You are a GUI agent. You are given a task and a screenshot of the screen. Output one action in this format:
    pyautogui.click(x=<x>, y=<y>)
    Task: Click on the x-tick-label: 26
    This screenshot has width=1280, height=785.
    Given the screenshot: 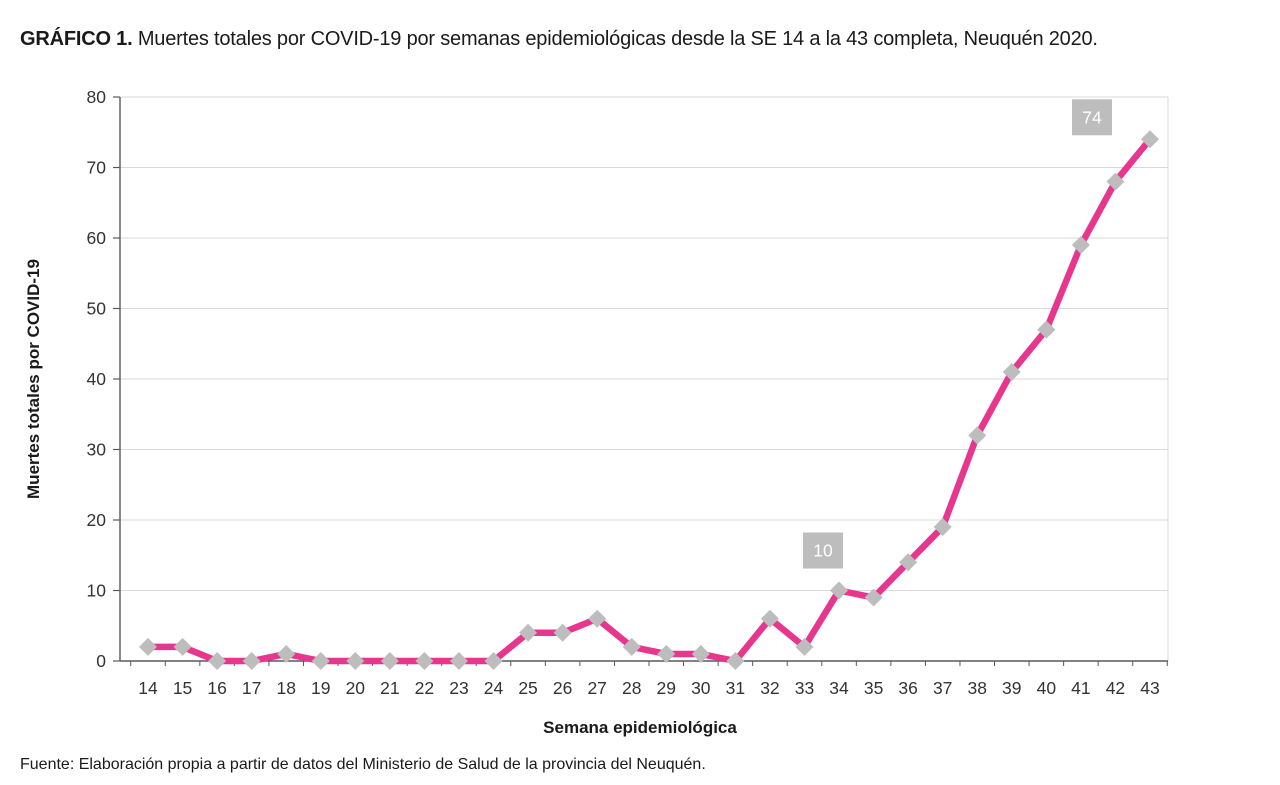 What is the action you would take?
    pyautogui.click(x=562, y=688)
    